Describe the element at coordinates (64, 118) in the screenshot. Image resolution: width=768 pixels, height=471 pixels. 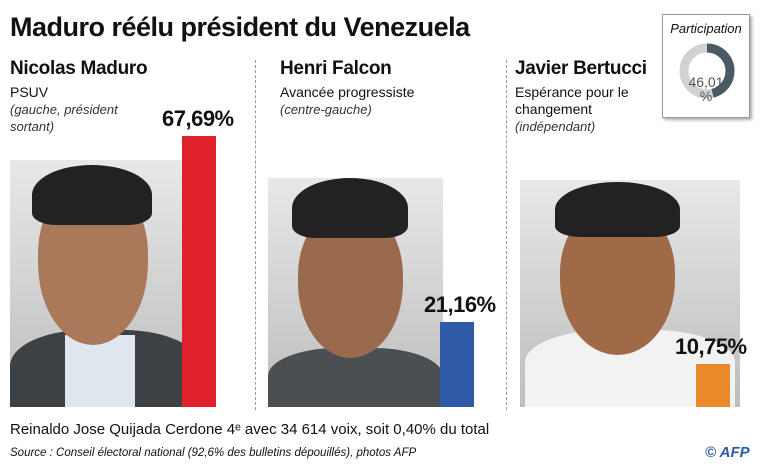
I see `candidate-note: (gauche, président sortant)` at that location.